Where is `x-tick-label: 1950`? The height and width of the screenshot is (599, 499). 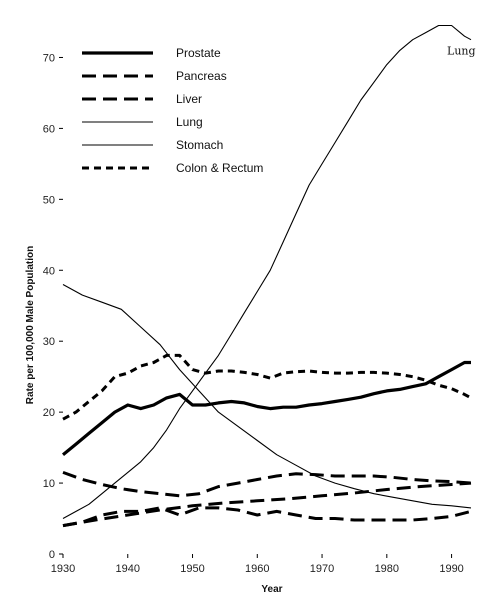 x-tick-label: 1950 is located at coordinates (192, 569).